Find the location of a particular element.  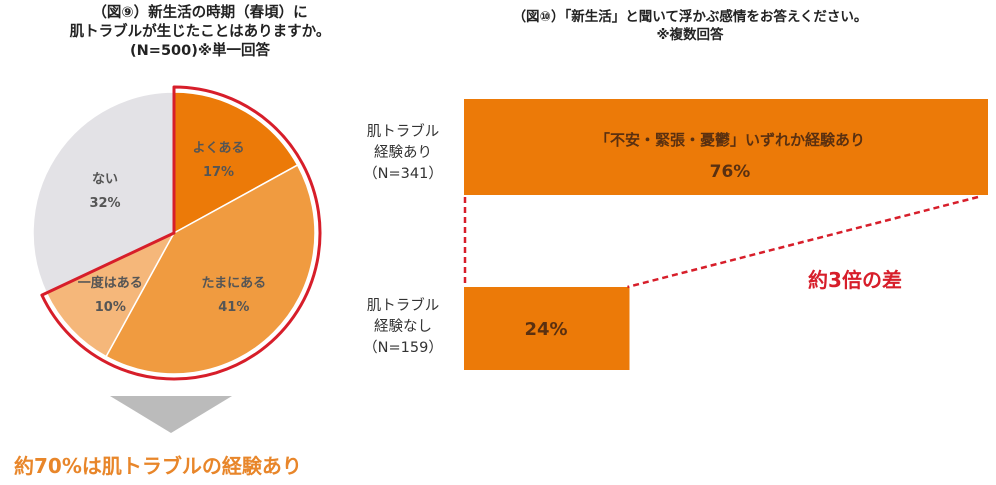

pie-title-line: 肌トラブルが生じたことはありますか。 is located at coordinates (200, 32).